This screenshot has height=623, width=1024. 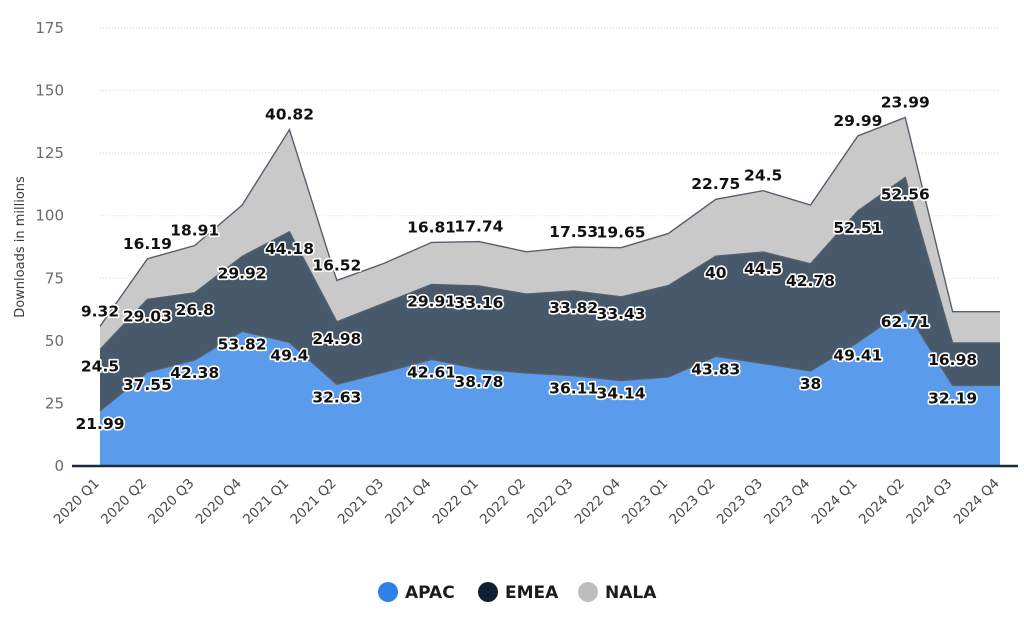 I want to click on data-label: 9.32, so click(x=100, y=311).